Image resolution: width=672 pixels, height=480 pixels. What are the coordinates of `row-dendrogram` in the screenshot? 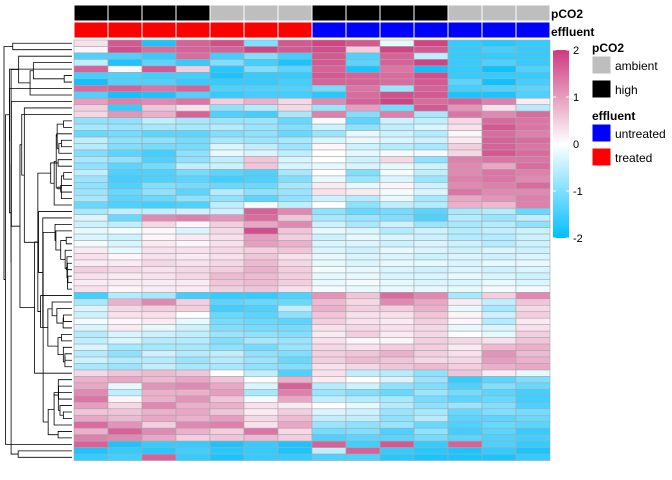 It's located at (37, 250).